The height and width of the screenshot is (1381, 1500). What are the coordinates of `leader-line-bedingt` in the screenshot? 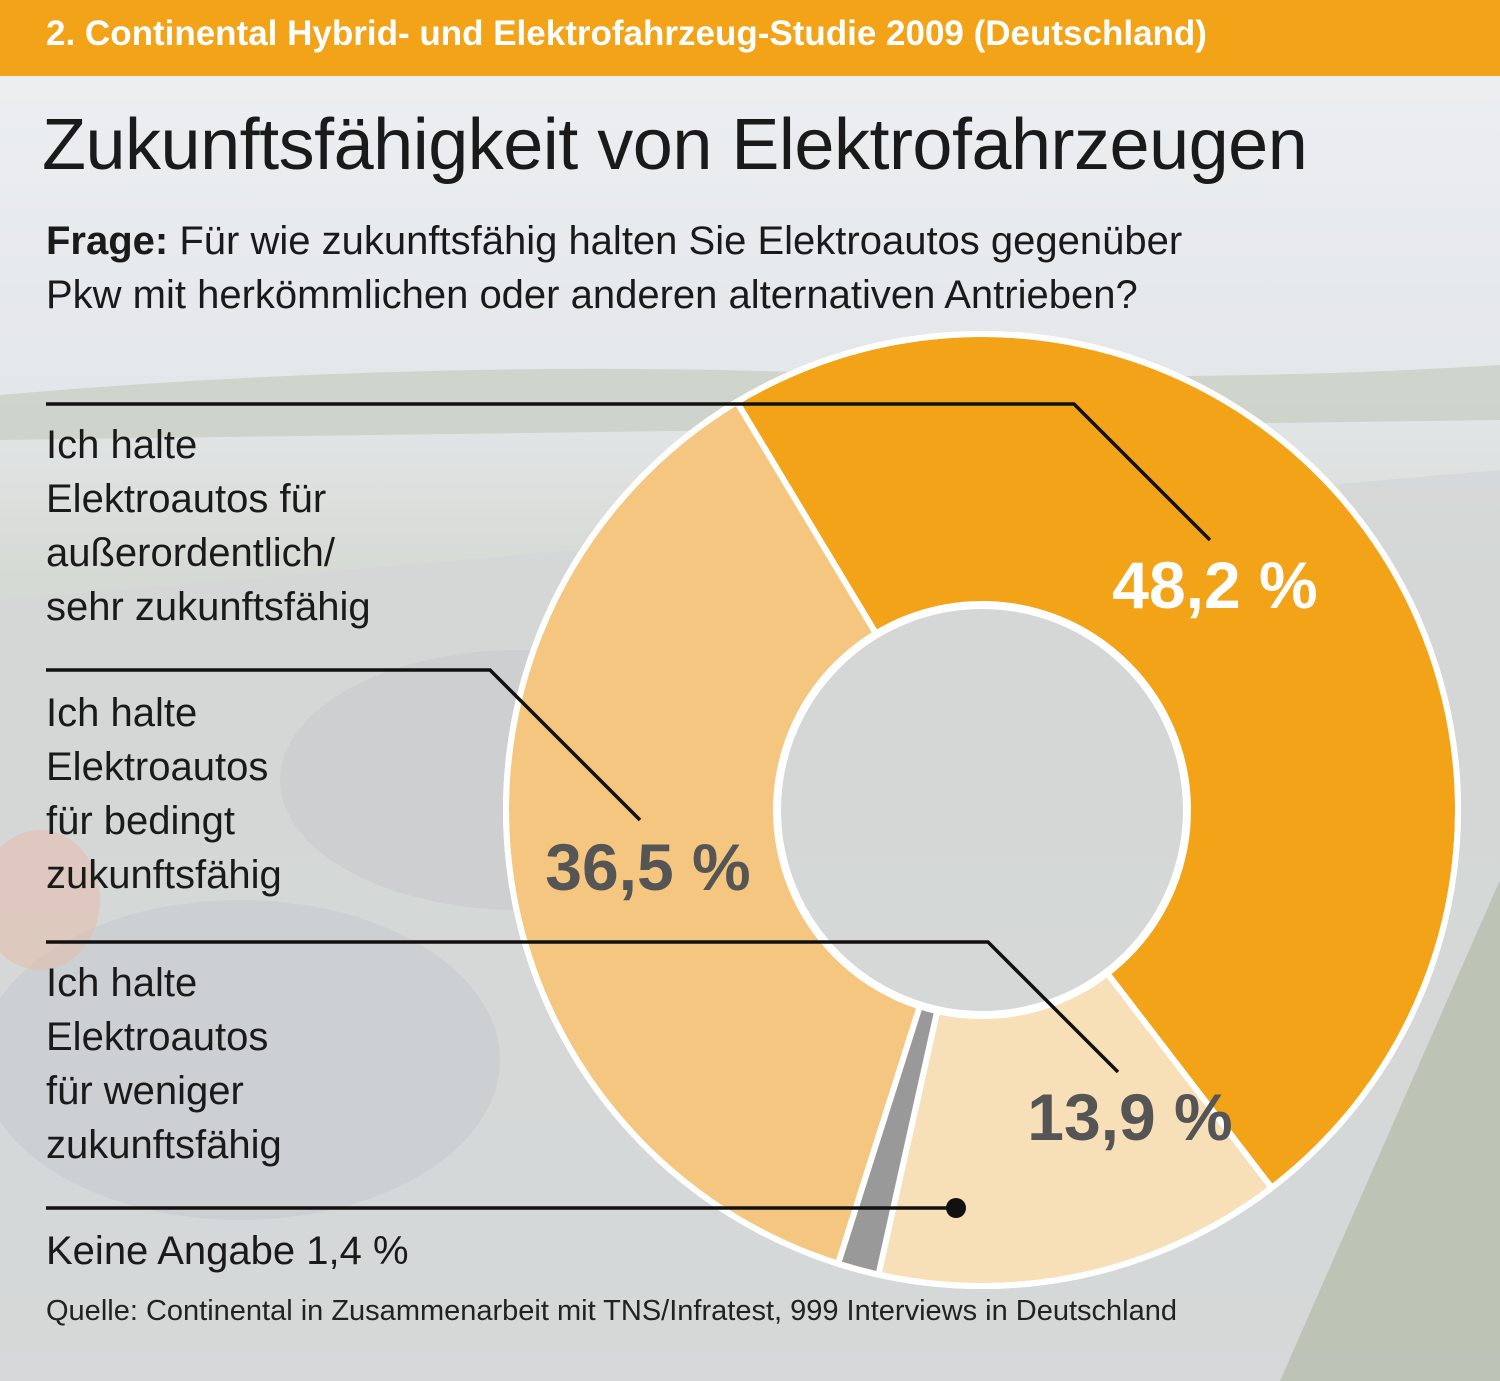 It's located at (344, 745).